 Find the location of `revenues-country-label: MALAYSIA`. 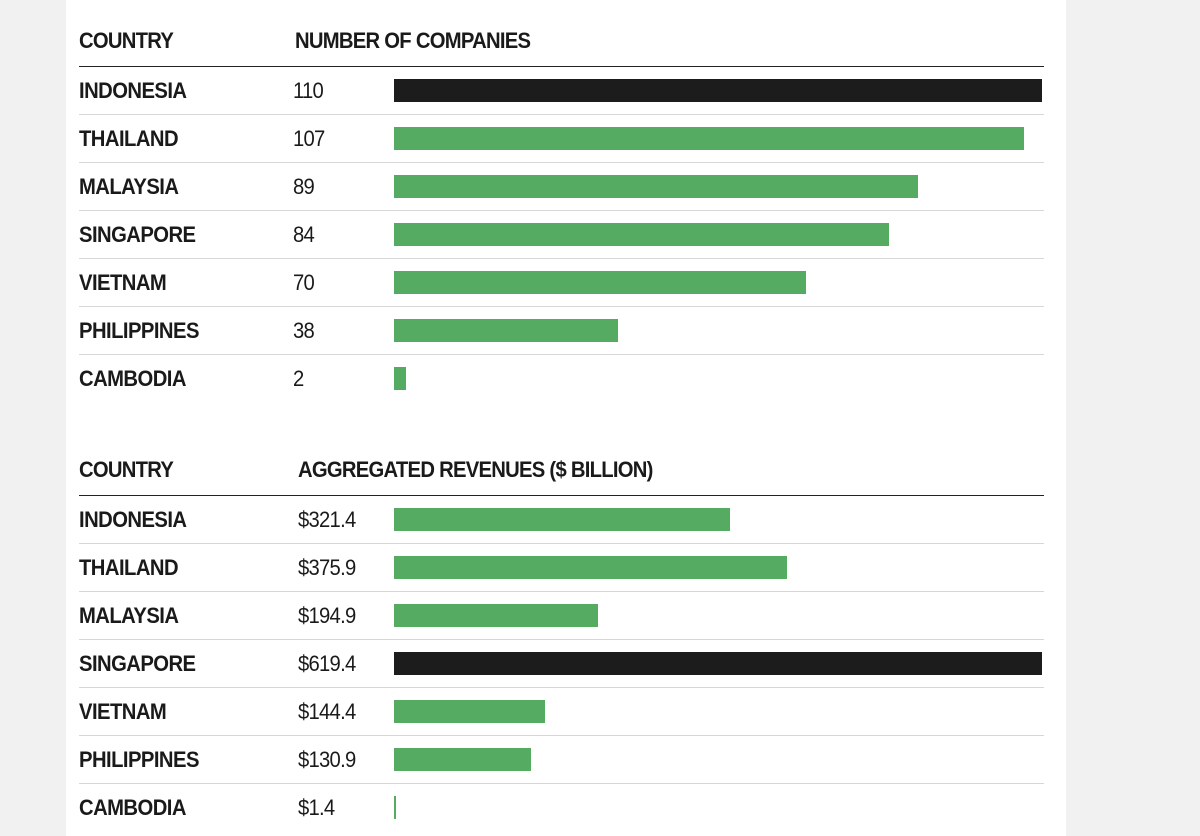

revenues-country-label: MALAYSIA is located at coordinates (129, 615).